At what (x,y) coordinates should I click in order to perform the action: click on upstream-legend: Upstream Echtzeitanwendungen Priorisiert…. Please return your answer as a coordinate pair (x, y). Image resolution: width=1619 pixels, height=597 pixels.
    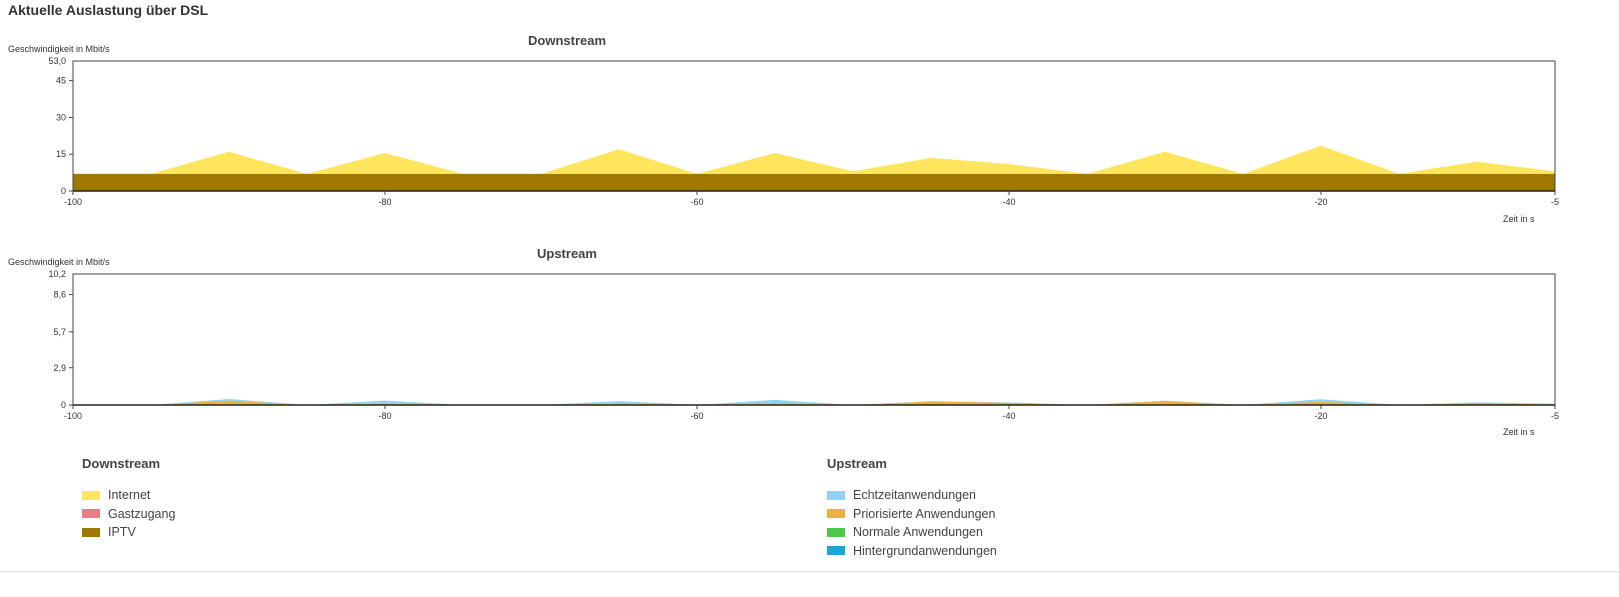
    Looking at the image, I should click on (912, 508).